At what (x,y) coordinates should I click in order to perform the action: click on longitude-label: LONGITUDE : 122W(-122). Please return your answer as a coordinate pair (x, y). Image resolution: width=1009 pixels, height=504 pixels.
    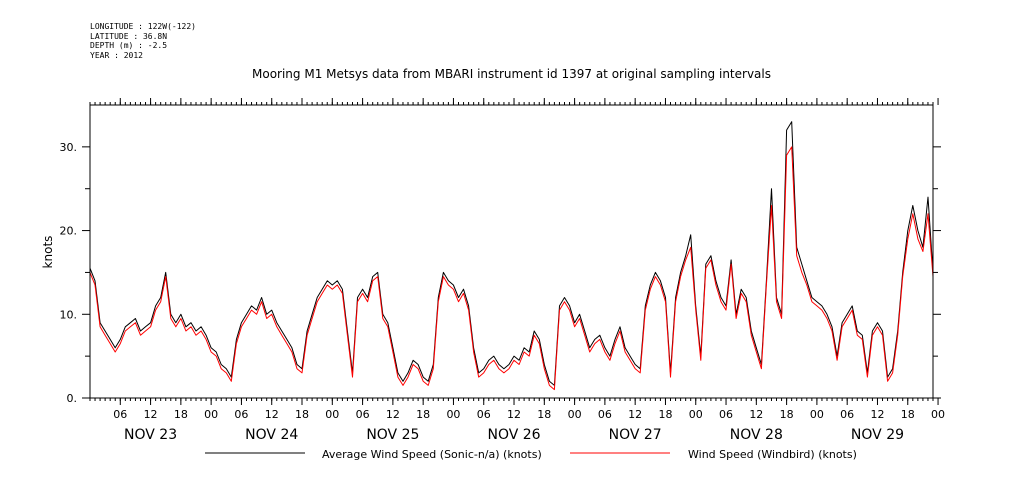
    Looking at the image, I should click on (143, 26).